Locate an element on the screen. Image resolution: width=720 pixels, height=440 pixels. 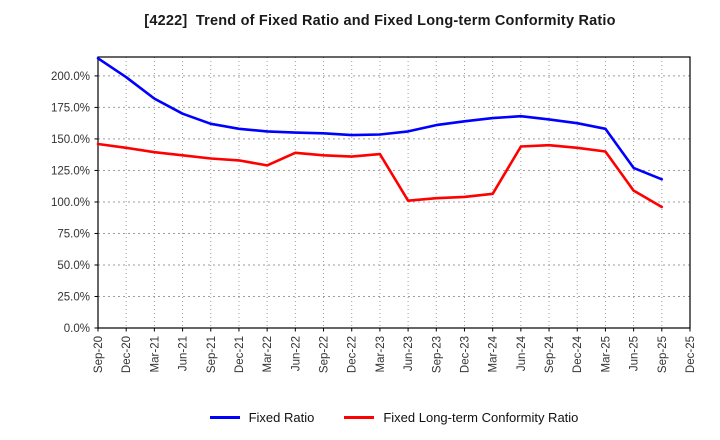
svg-text: Sep-20 is located at coordinates (99, 354).